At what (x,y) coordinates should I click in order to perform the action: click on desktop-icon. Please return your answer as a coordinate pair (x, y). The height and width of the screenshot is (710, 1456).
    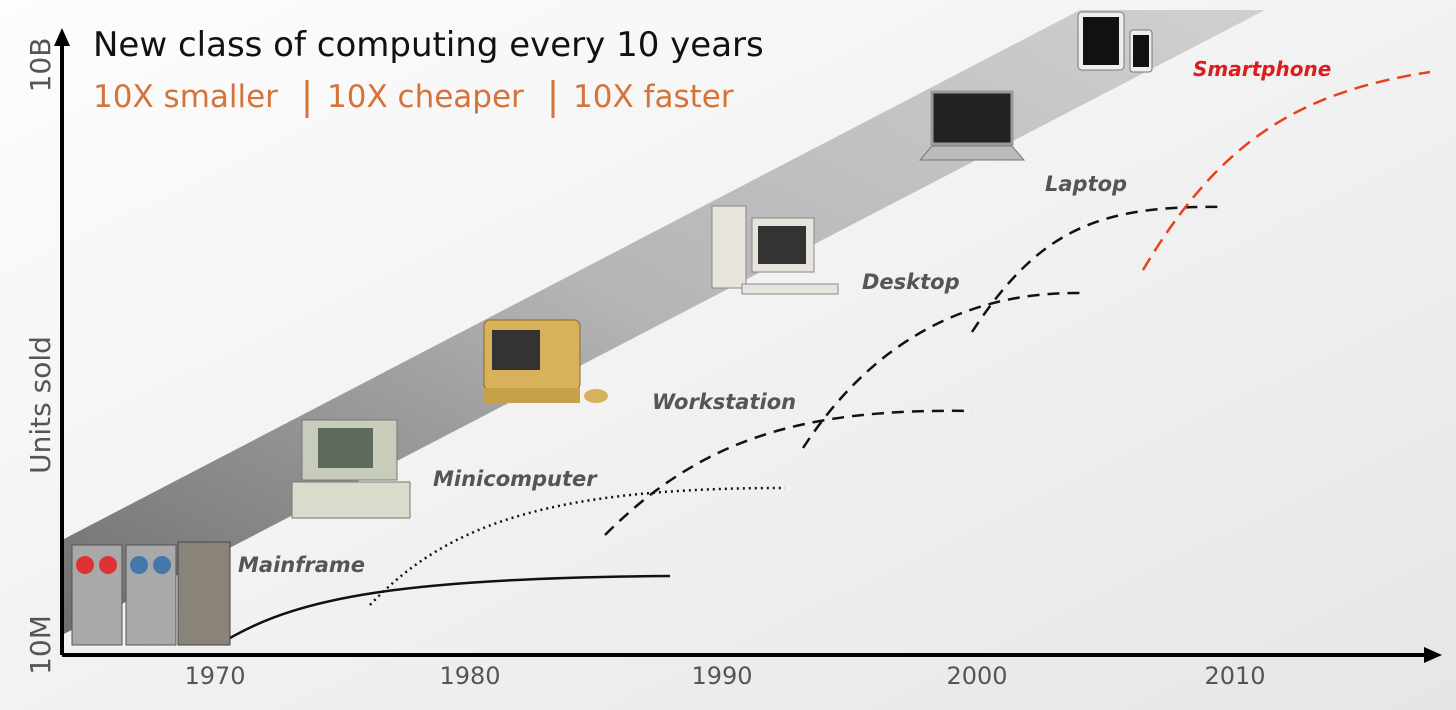
    Looking at the image, I should click on (775, 250).